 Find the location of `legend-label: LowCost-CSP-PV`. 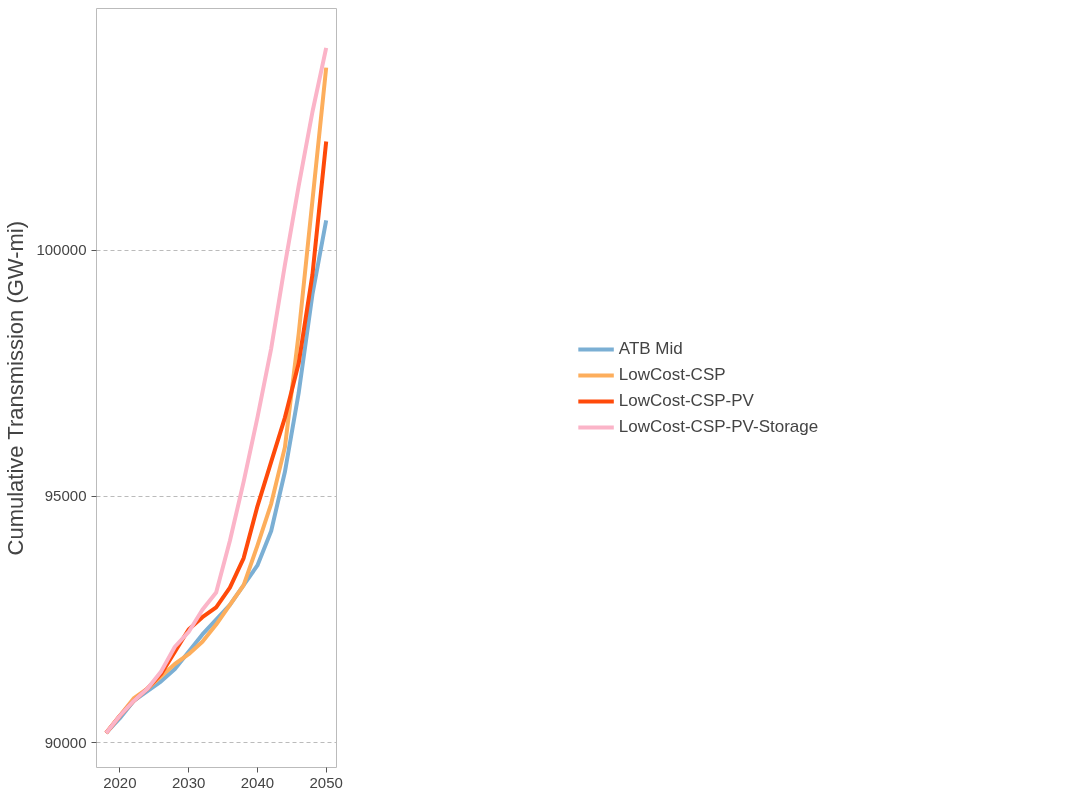

legend-label: LowCost-CSP-PV is located at coordinates (686, 400).